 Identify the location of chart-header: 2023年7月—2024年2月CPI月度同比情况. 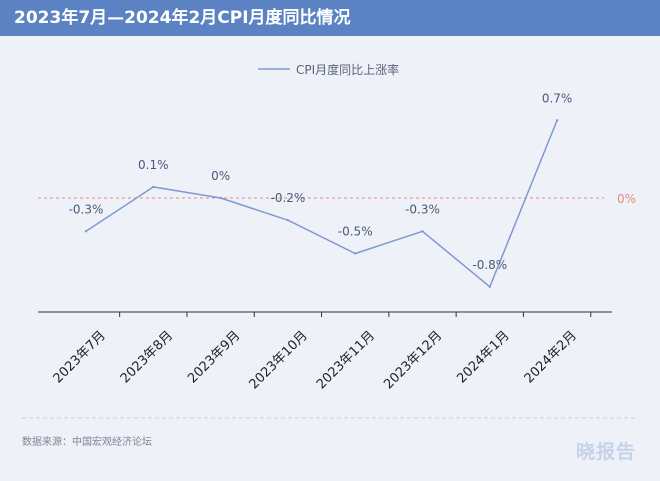
(330, 18).